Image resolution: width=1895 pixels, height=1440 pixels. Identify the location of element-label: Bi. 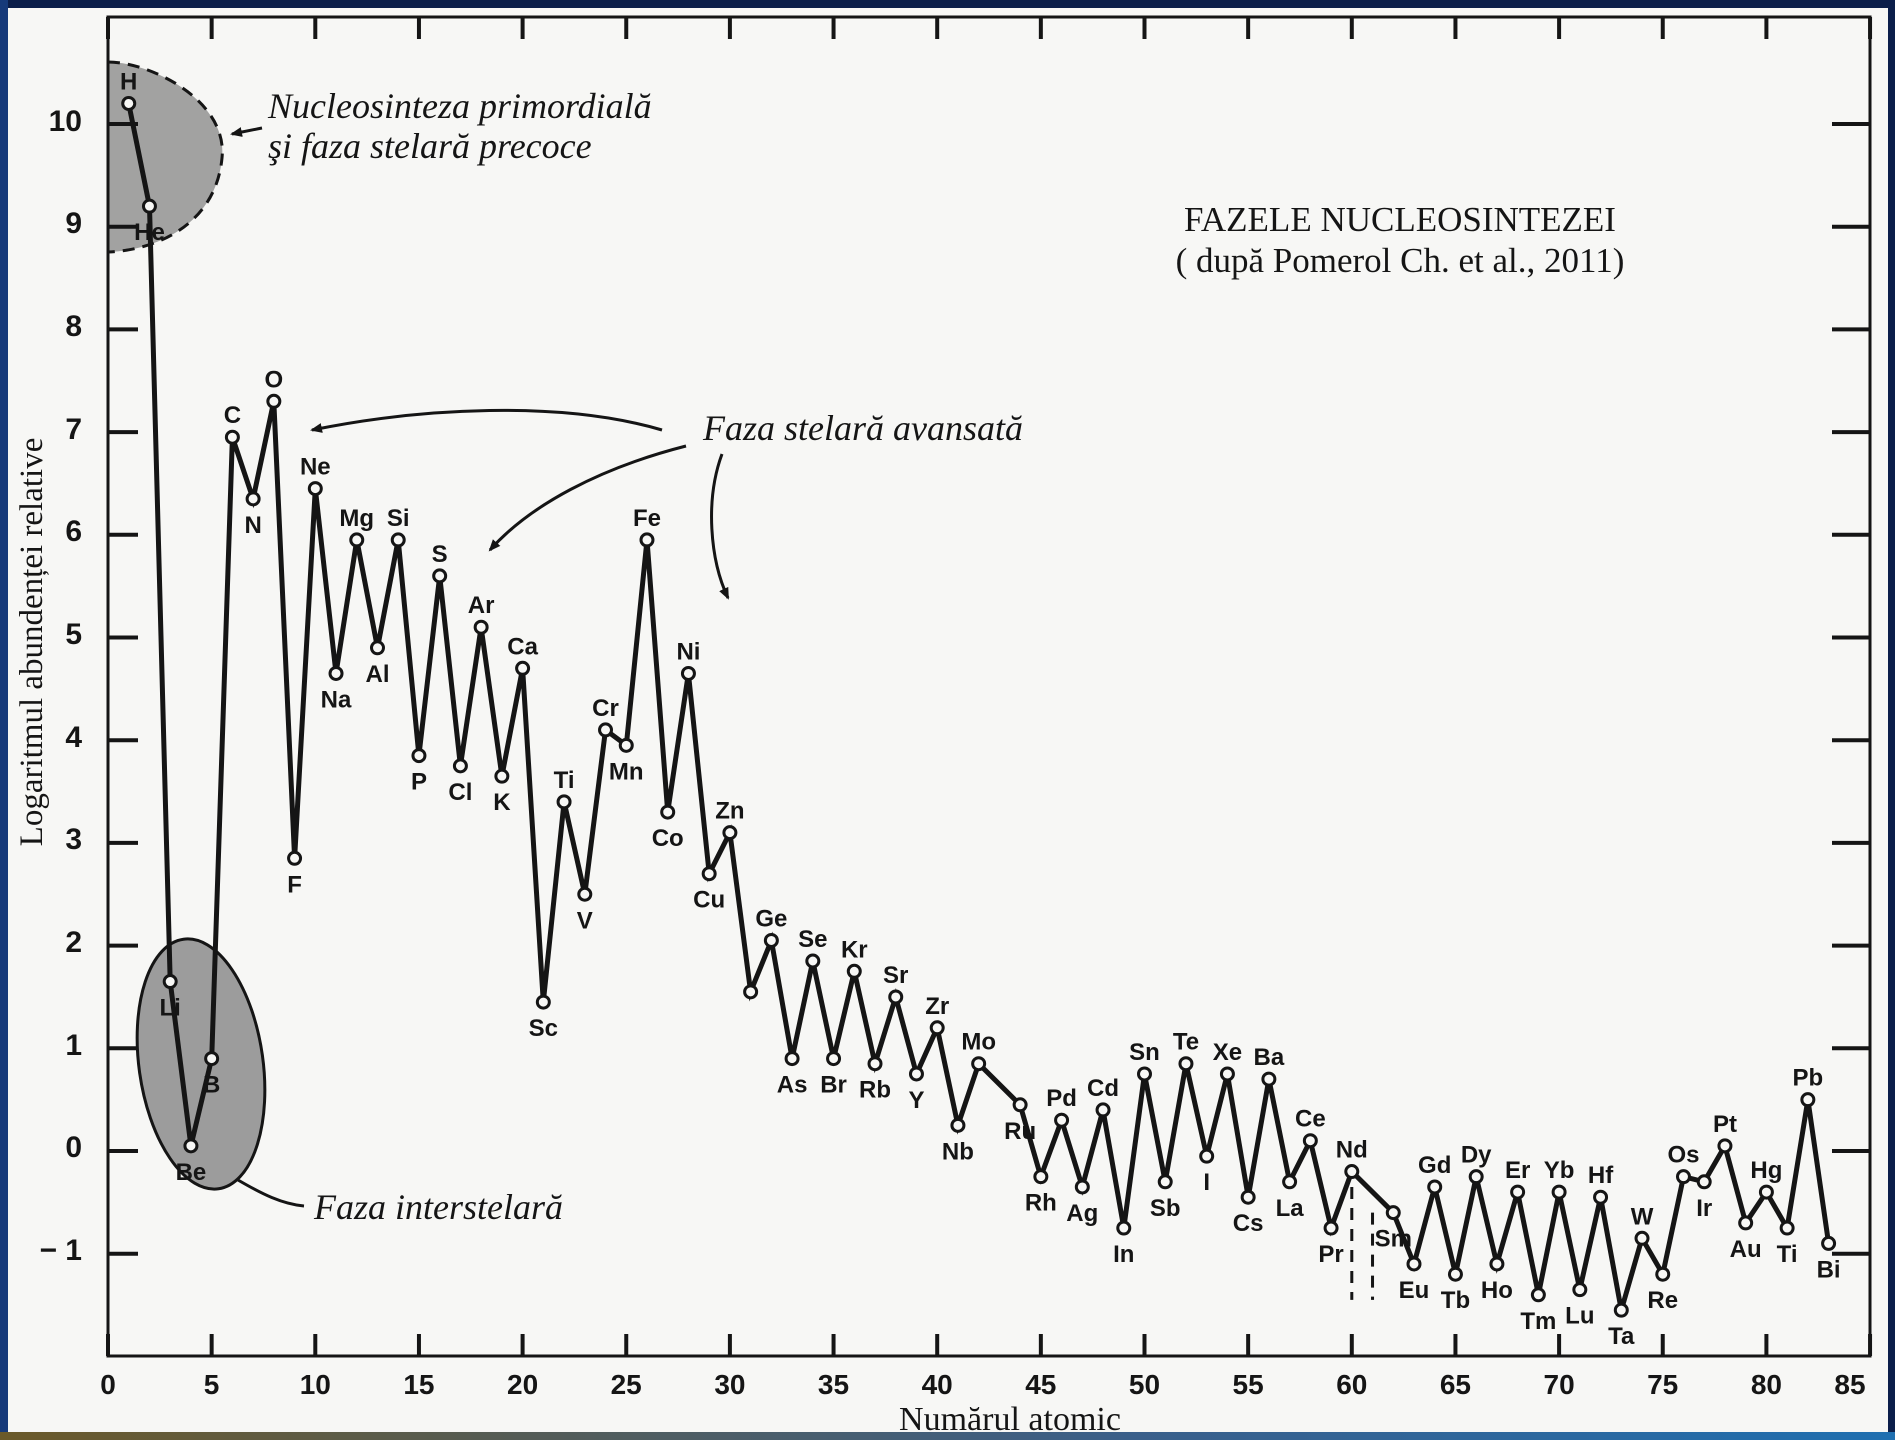
(1829, 1269).